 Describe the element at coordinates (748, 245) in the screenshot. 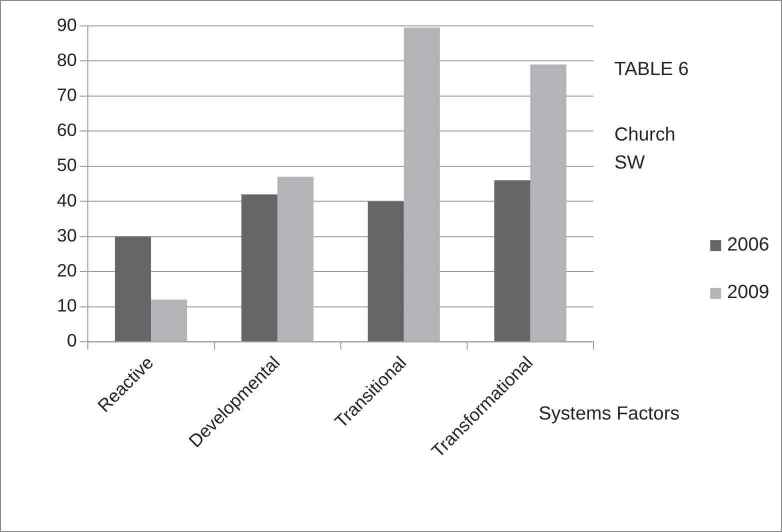

I see `legend-label: 2006` at that location.